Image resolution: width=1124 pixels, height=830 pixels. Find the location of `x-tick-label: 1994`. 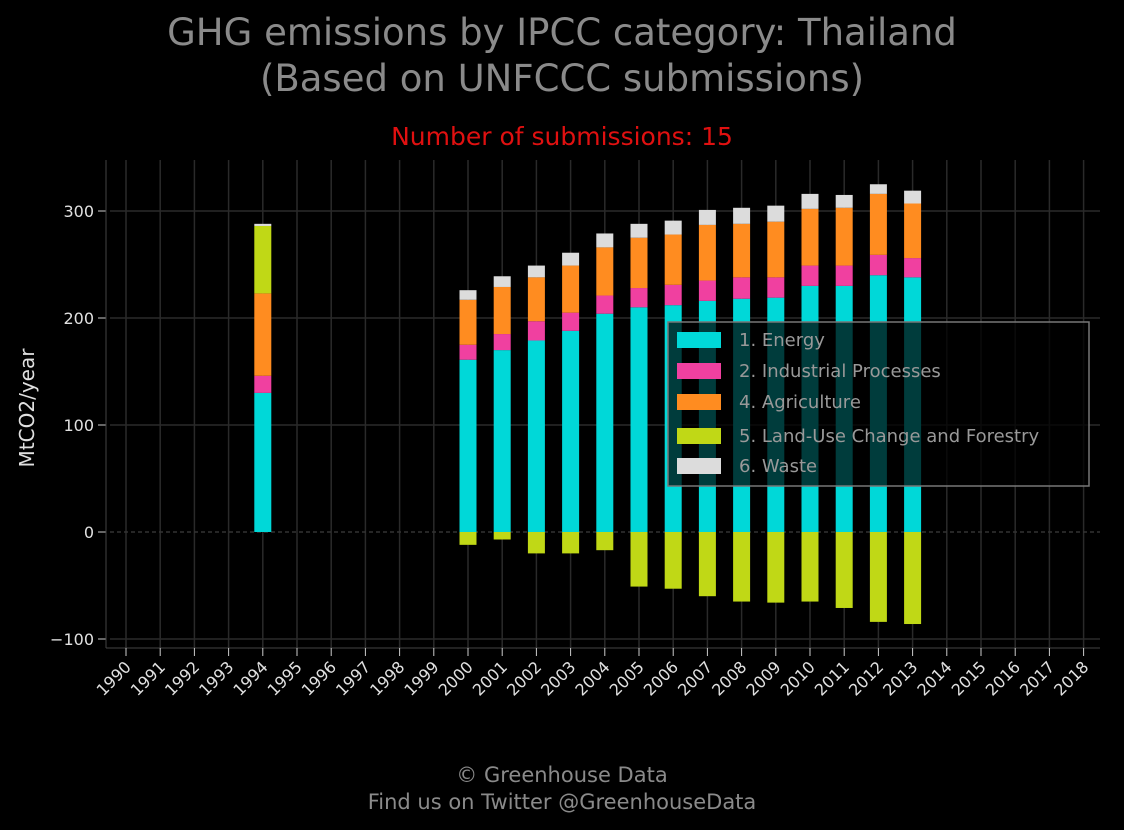

x-tick-label: 1994 is located at coordinates (250, 678).